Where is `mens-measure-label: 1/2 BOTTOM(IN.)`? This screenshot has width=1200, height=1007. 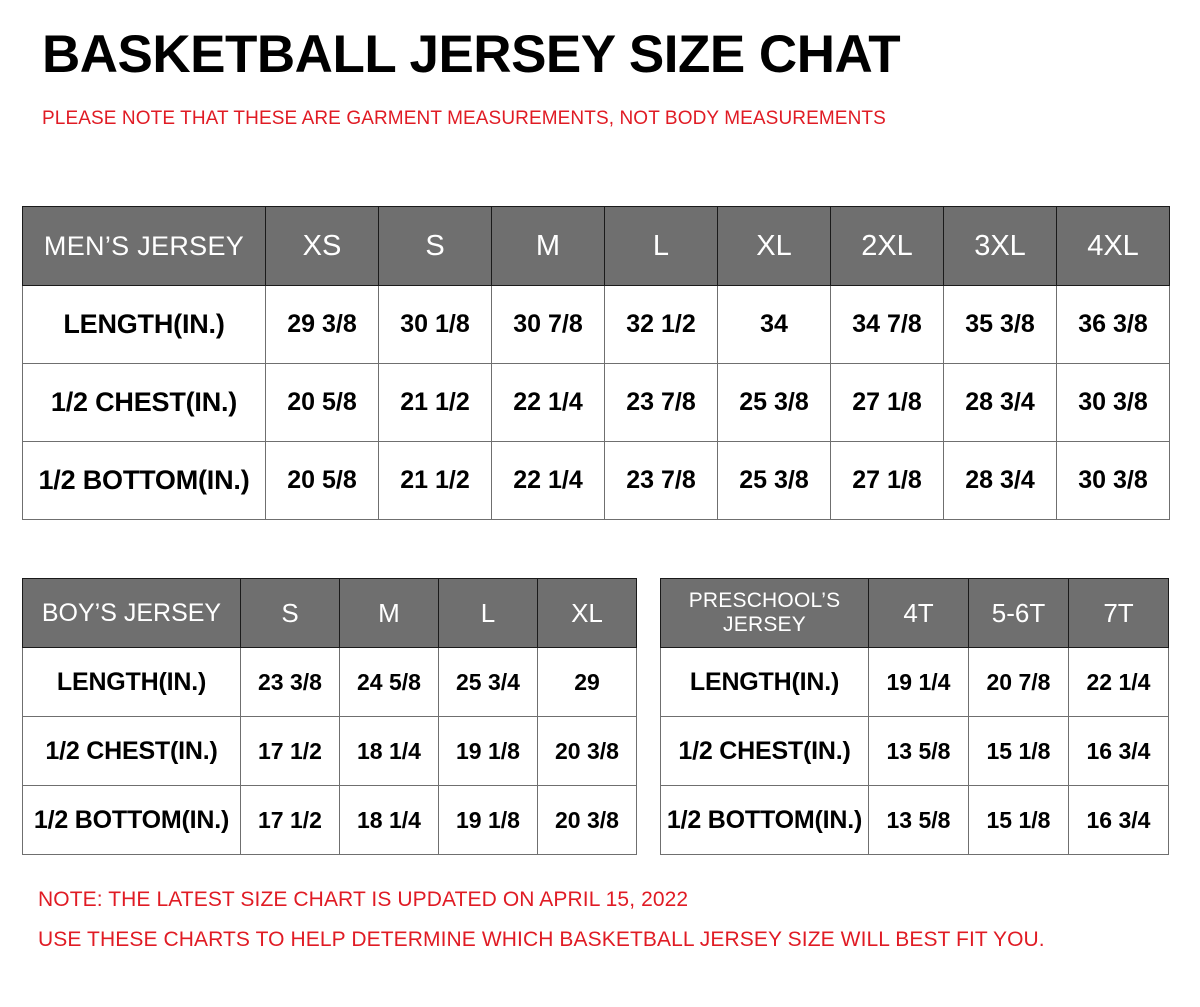 mens-measure-label: 1/2 BOTTOM(IN.) is located at coordinates (144, 480).